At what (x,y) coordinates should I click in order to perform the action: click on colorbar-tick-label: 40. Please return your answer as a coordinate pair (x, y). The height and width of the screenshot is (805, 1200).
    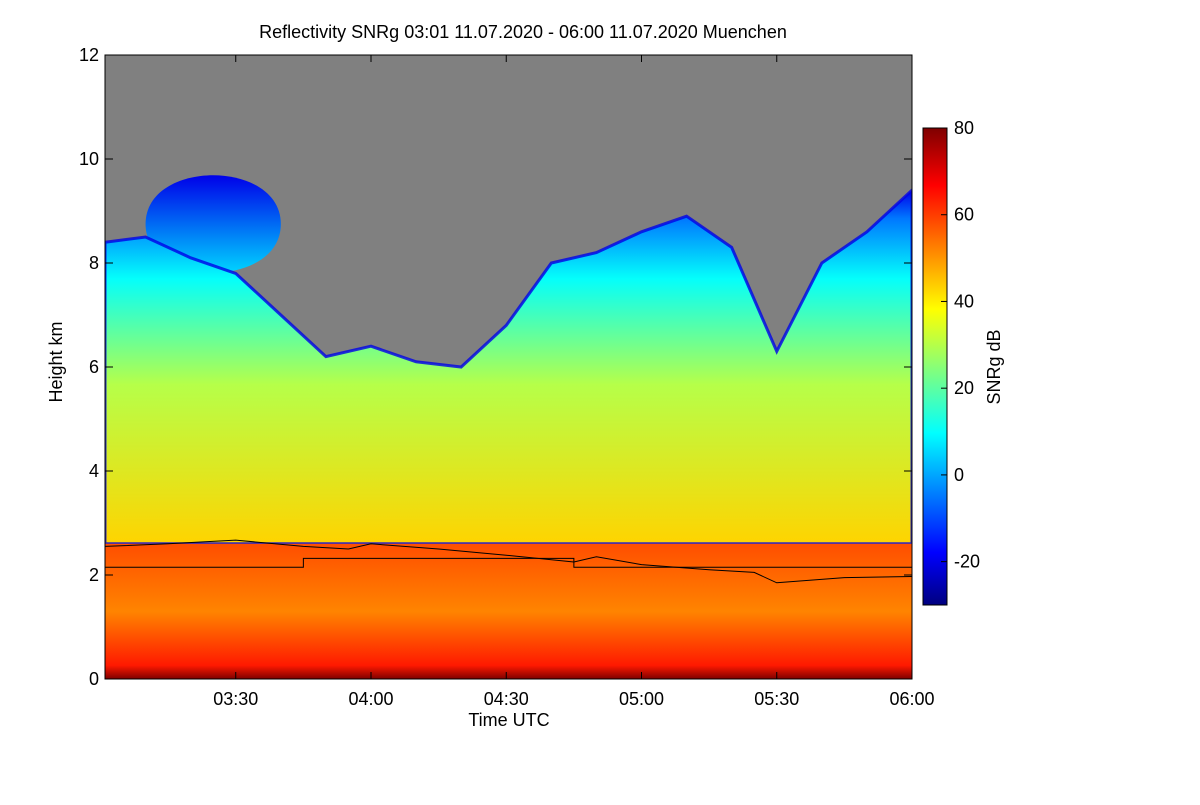
    Looking at the image, I should click on (964, 301).